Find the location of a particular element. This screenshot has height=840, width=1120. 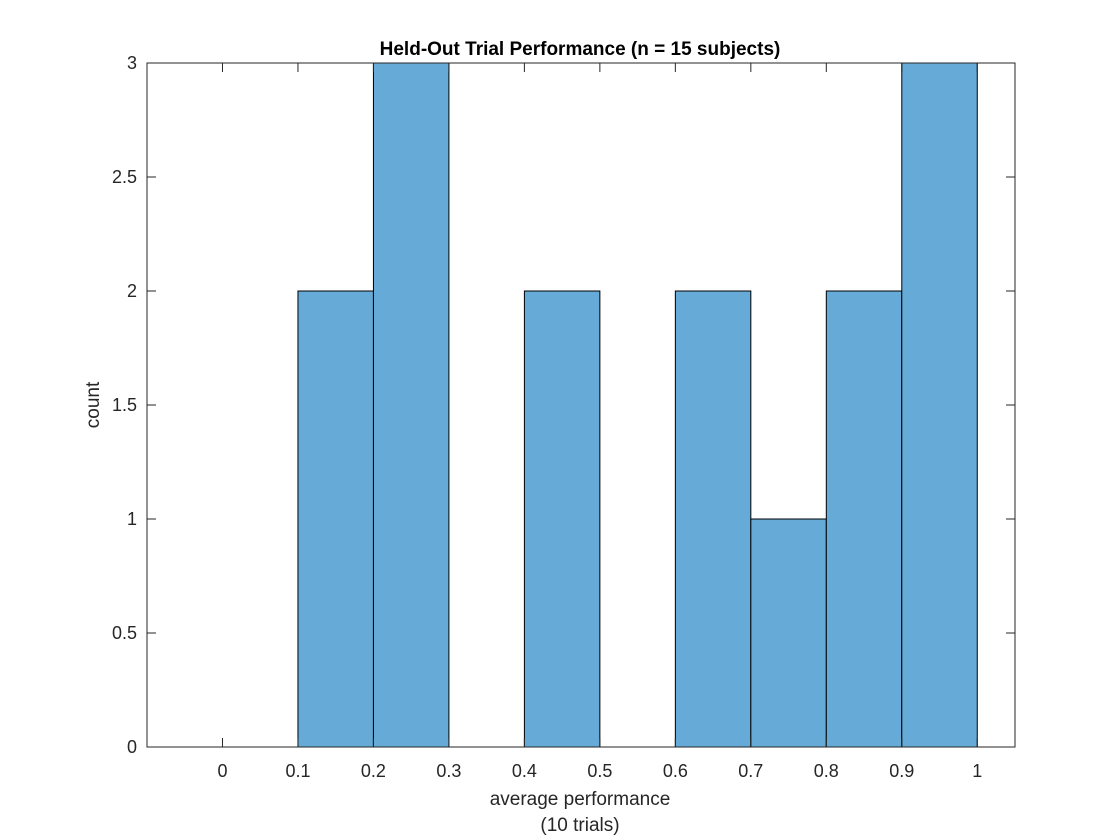

x-tick-label-8: 0.8 is located at coordinates (826, 771).